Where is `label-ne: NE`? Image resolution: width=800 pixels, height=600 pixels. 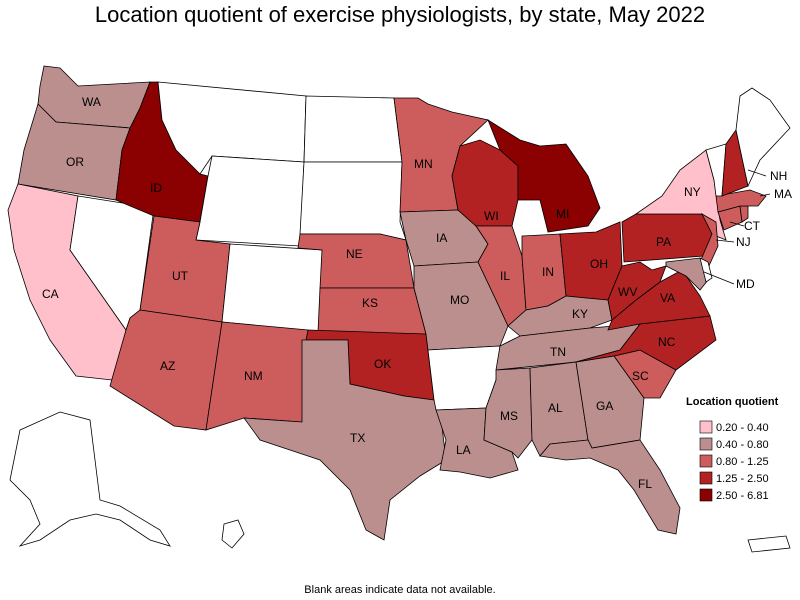
label-ne: NE is located at coordinates (354, 254).